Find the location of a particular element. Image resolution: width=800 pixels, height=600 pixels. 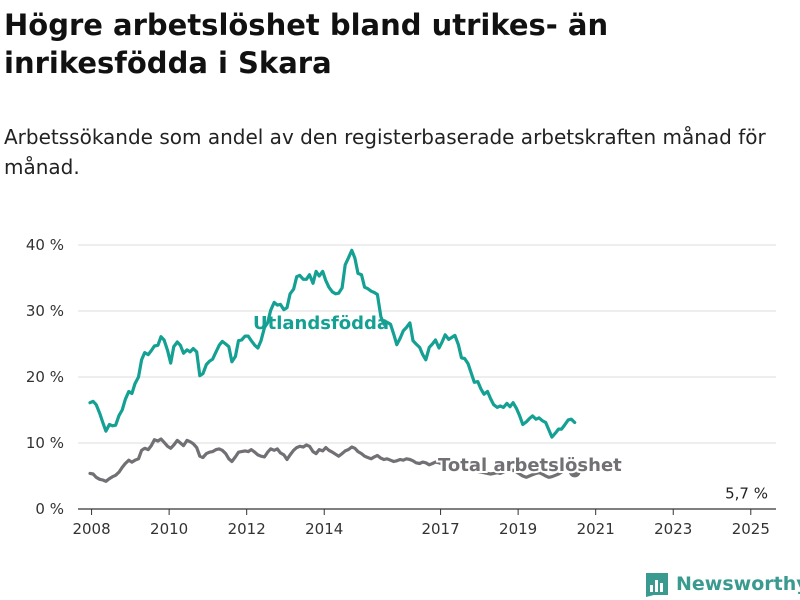

y-tick-label: 30 % is located at coordinates (45, 311).